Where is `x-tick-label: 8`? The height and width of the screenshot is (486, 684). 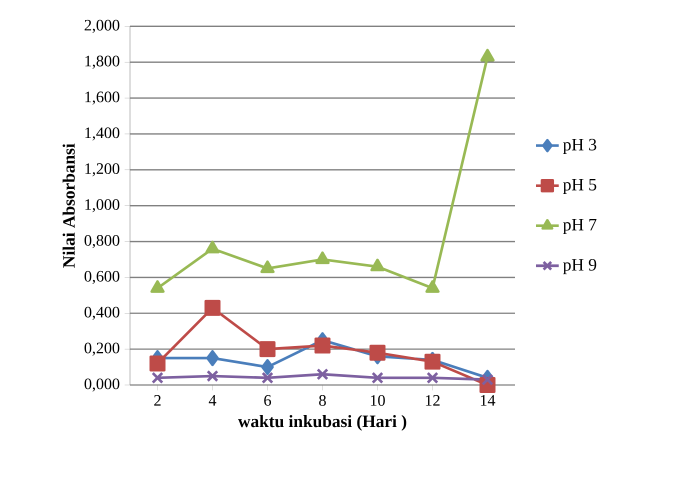 x-tick-label: 8 is located at coordinates (322, 400).